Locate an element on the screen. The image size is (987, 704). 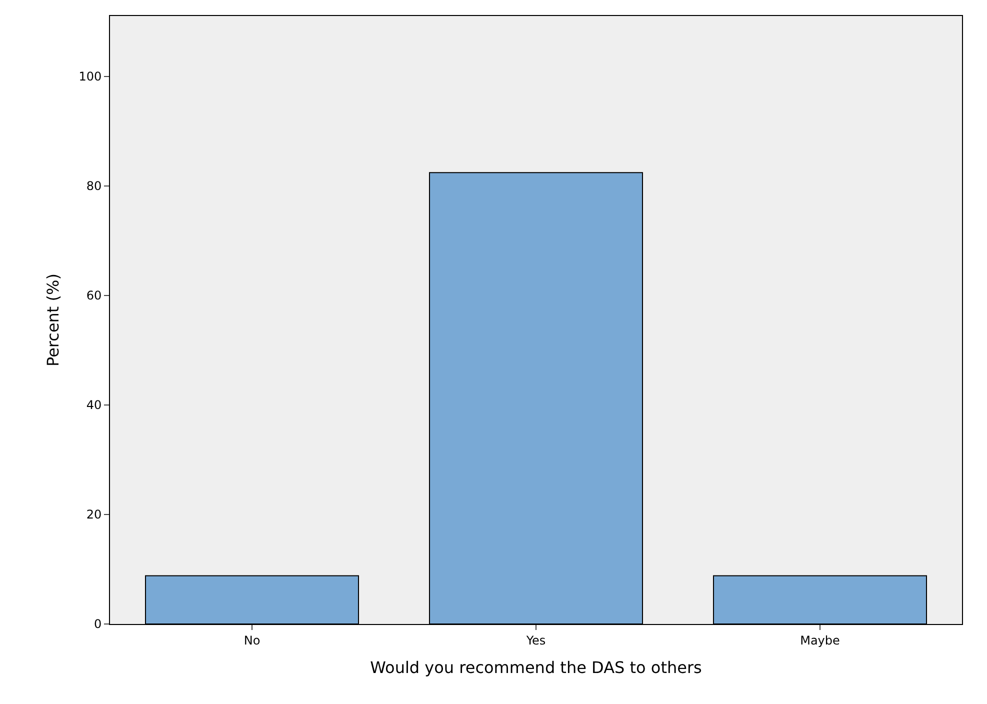
x-axis-title: Would you recommend the DAS to others is located at coordinates (536, 668).